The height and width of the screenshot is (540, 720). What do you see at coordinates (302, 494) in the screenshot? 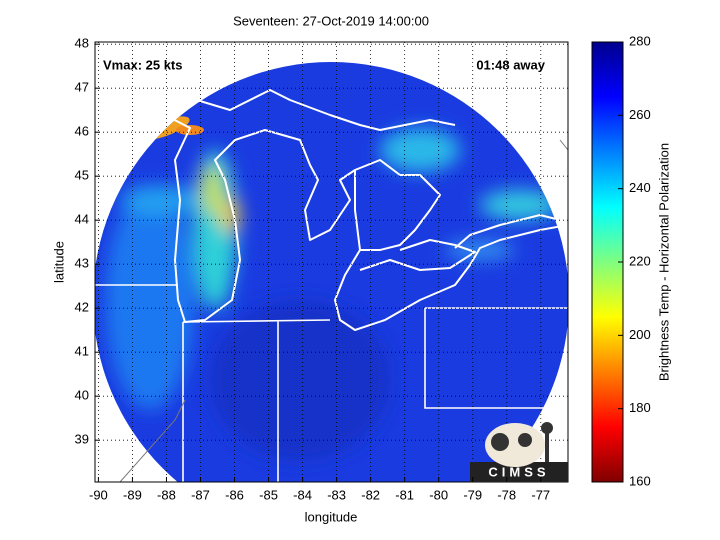
I see `x-tick-label: -84` at bounding box center [302, 494].